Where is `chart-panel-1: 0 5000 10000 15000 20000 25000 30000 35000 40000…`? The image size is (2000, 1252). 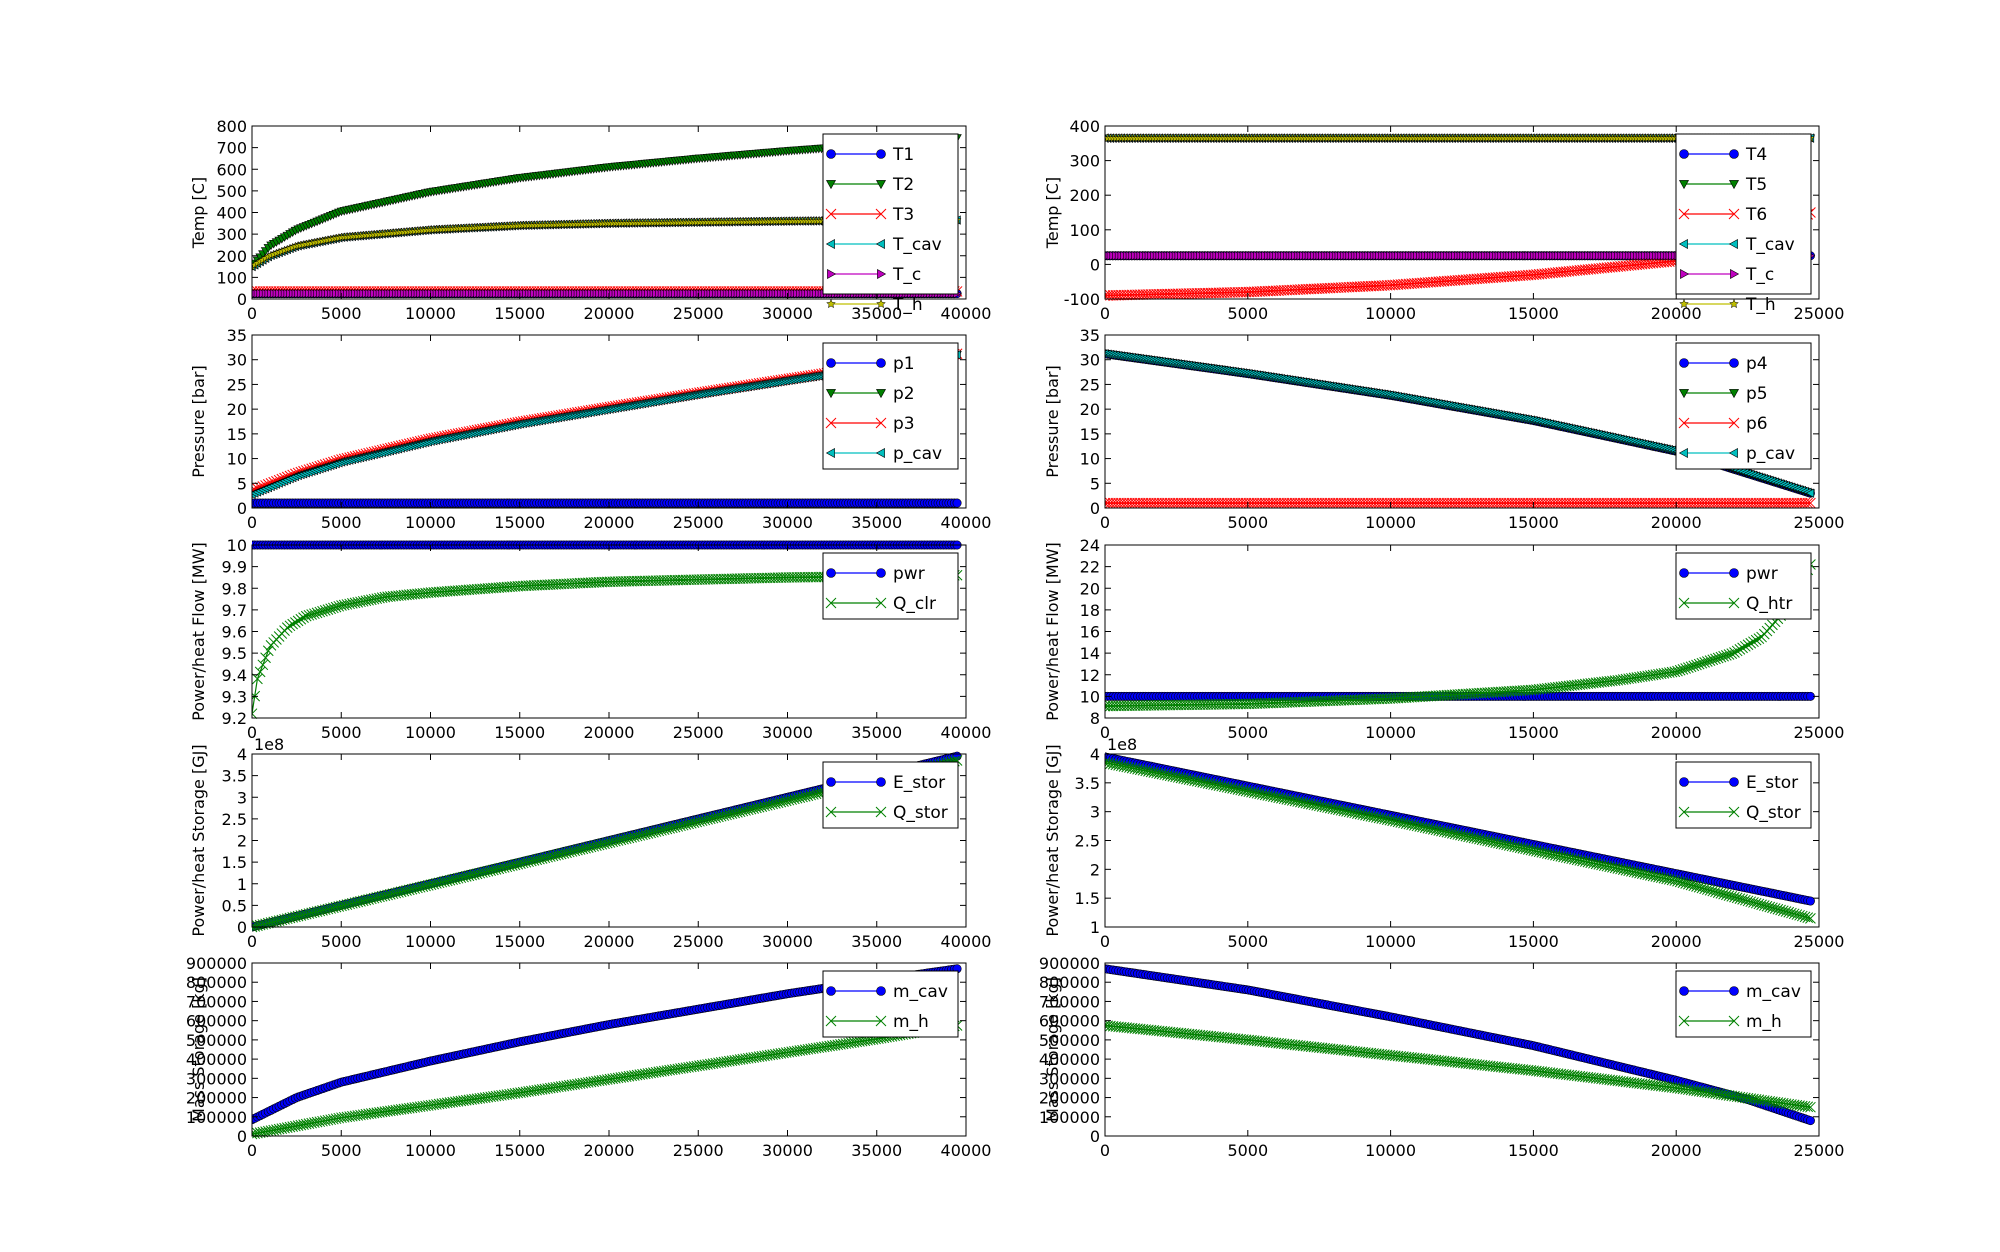
chart-panel-1: 0 5000 10000 15000 20000 25000 30000 35000 40000… is located at coordinates (590, 220).